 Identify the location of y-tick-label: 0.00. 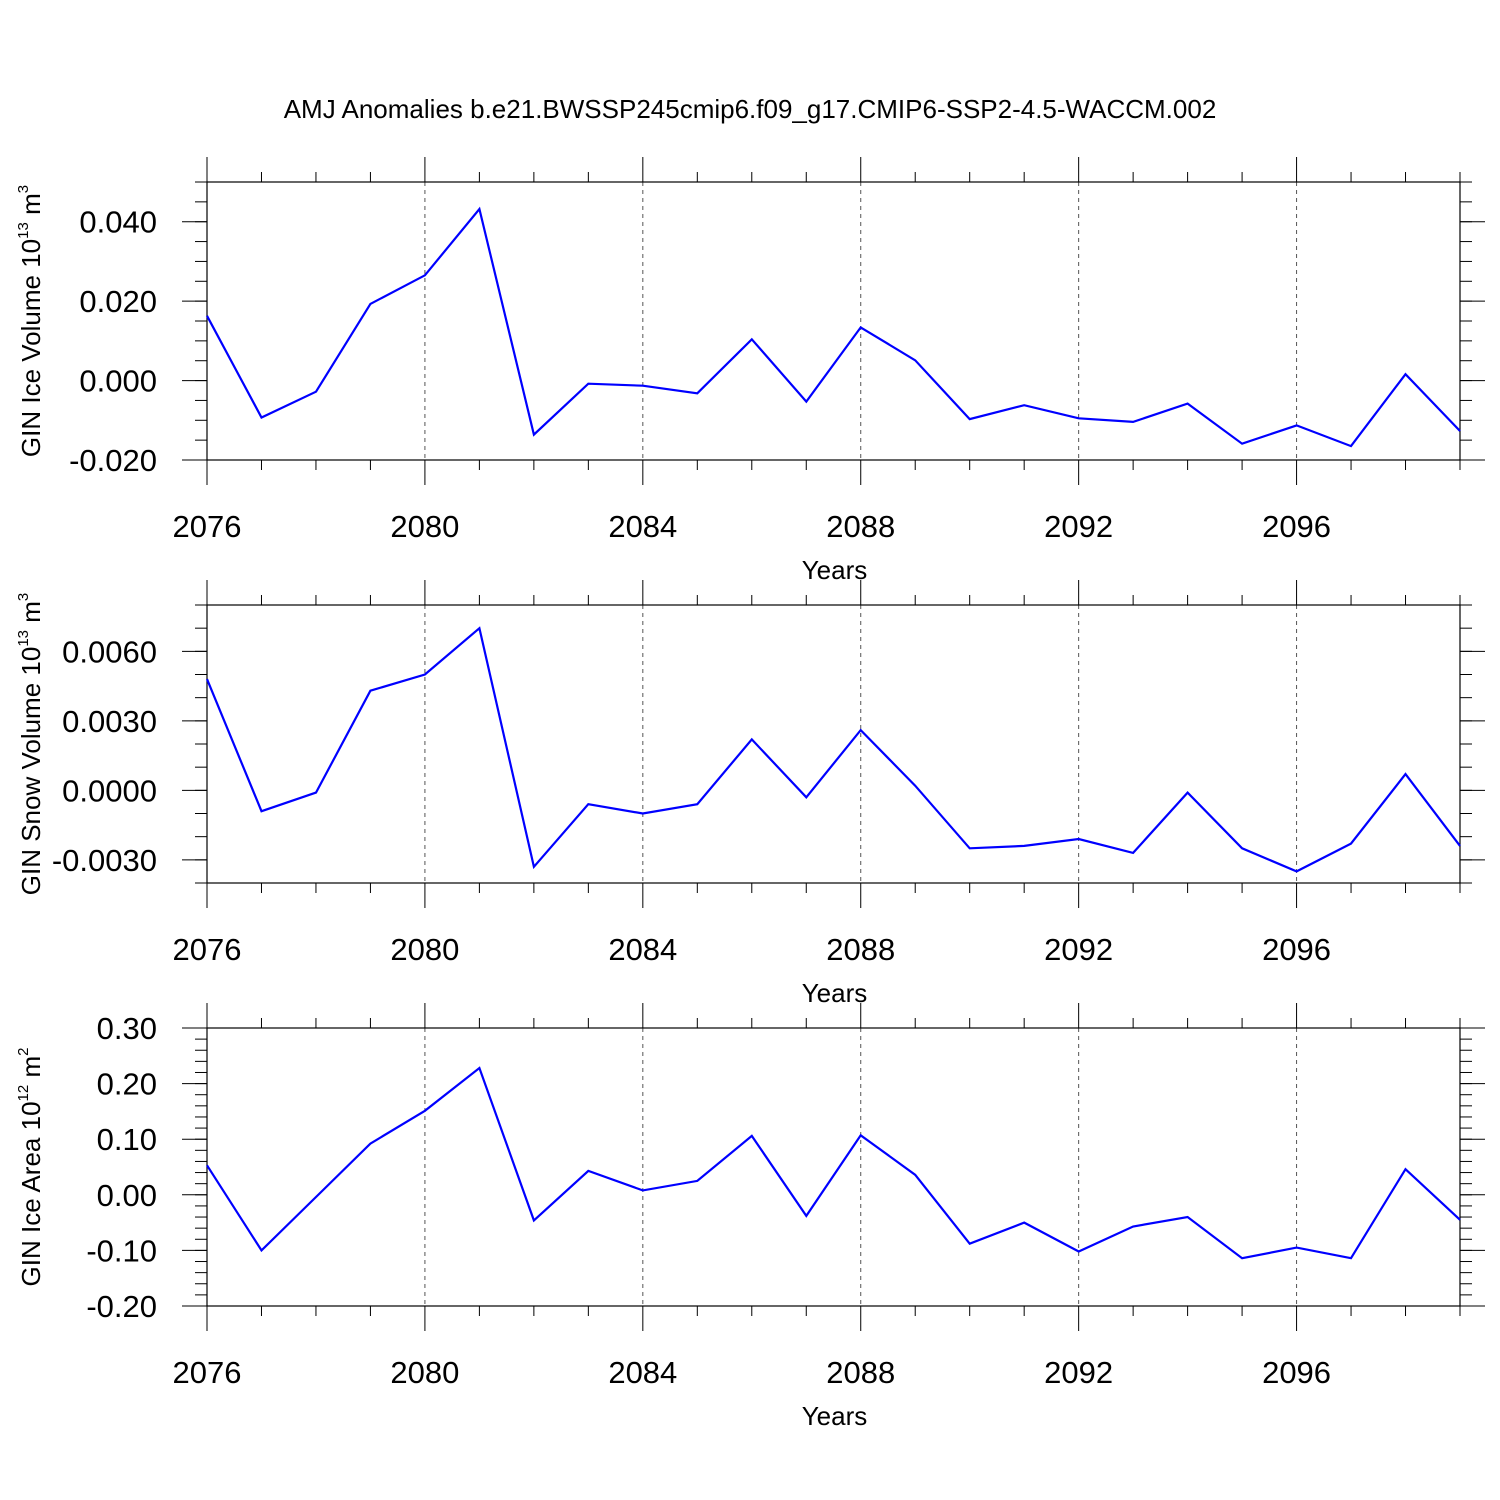
(127, 1195).